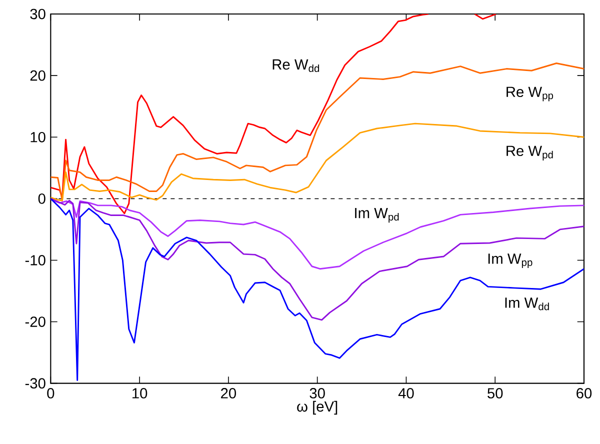  What do you see at coordinates (140, 393) in the screenshot?
I see `x-tick-label: 10` at bounding box center [140, 393].